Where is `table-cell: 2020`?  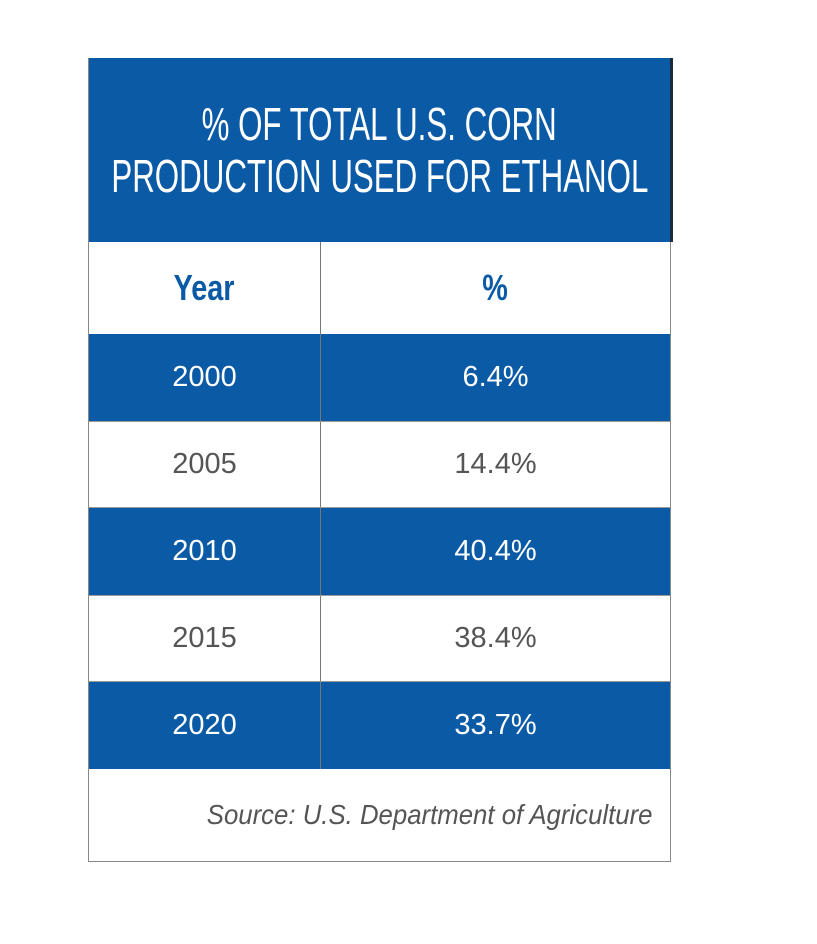
table-cell: 2020 is located at coordinates (205, 725).